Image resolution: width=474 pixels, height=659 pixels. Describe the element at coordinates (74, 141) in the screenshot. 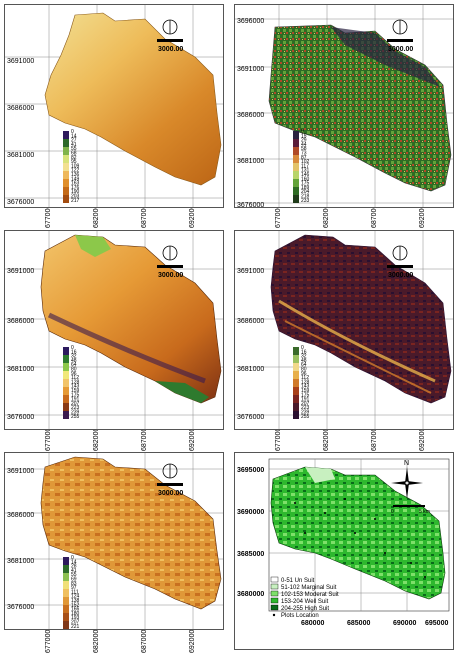

I see `legend-tick-label: 27` at that location.